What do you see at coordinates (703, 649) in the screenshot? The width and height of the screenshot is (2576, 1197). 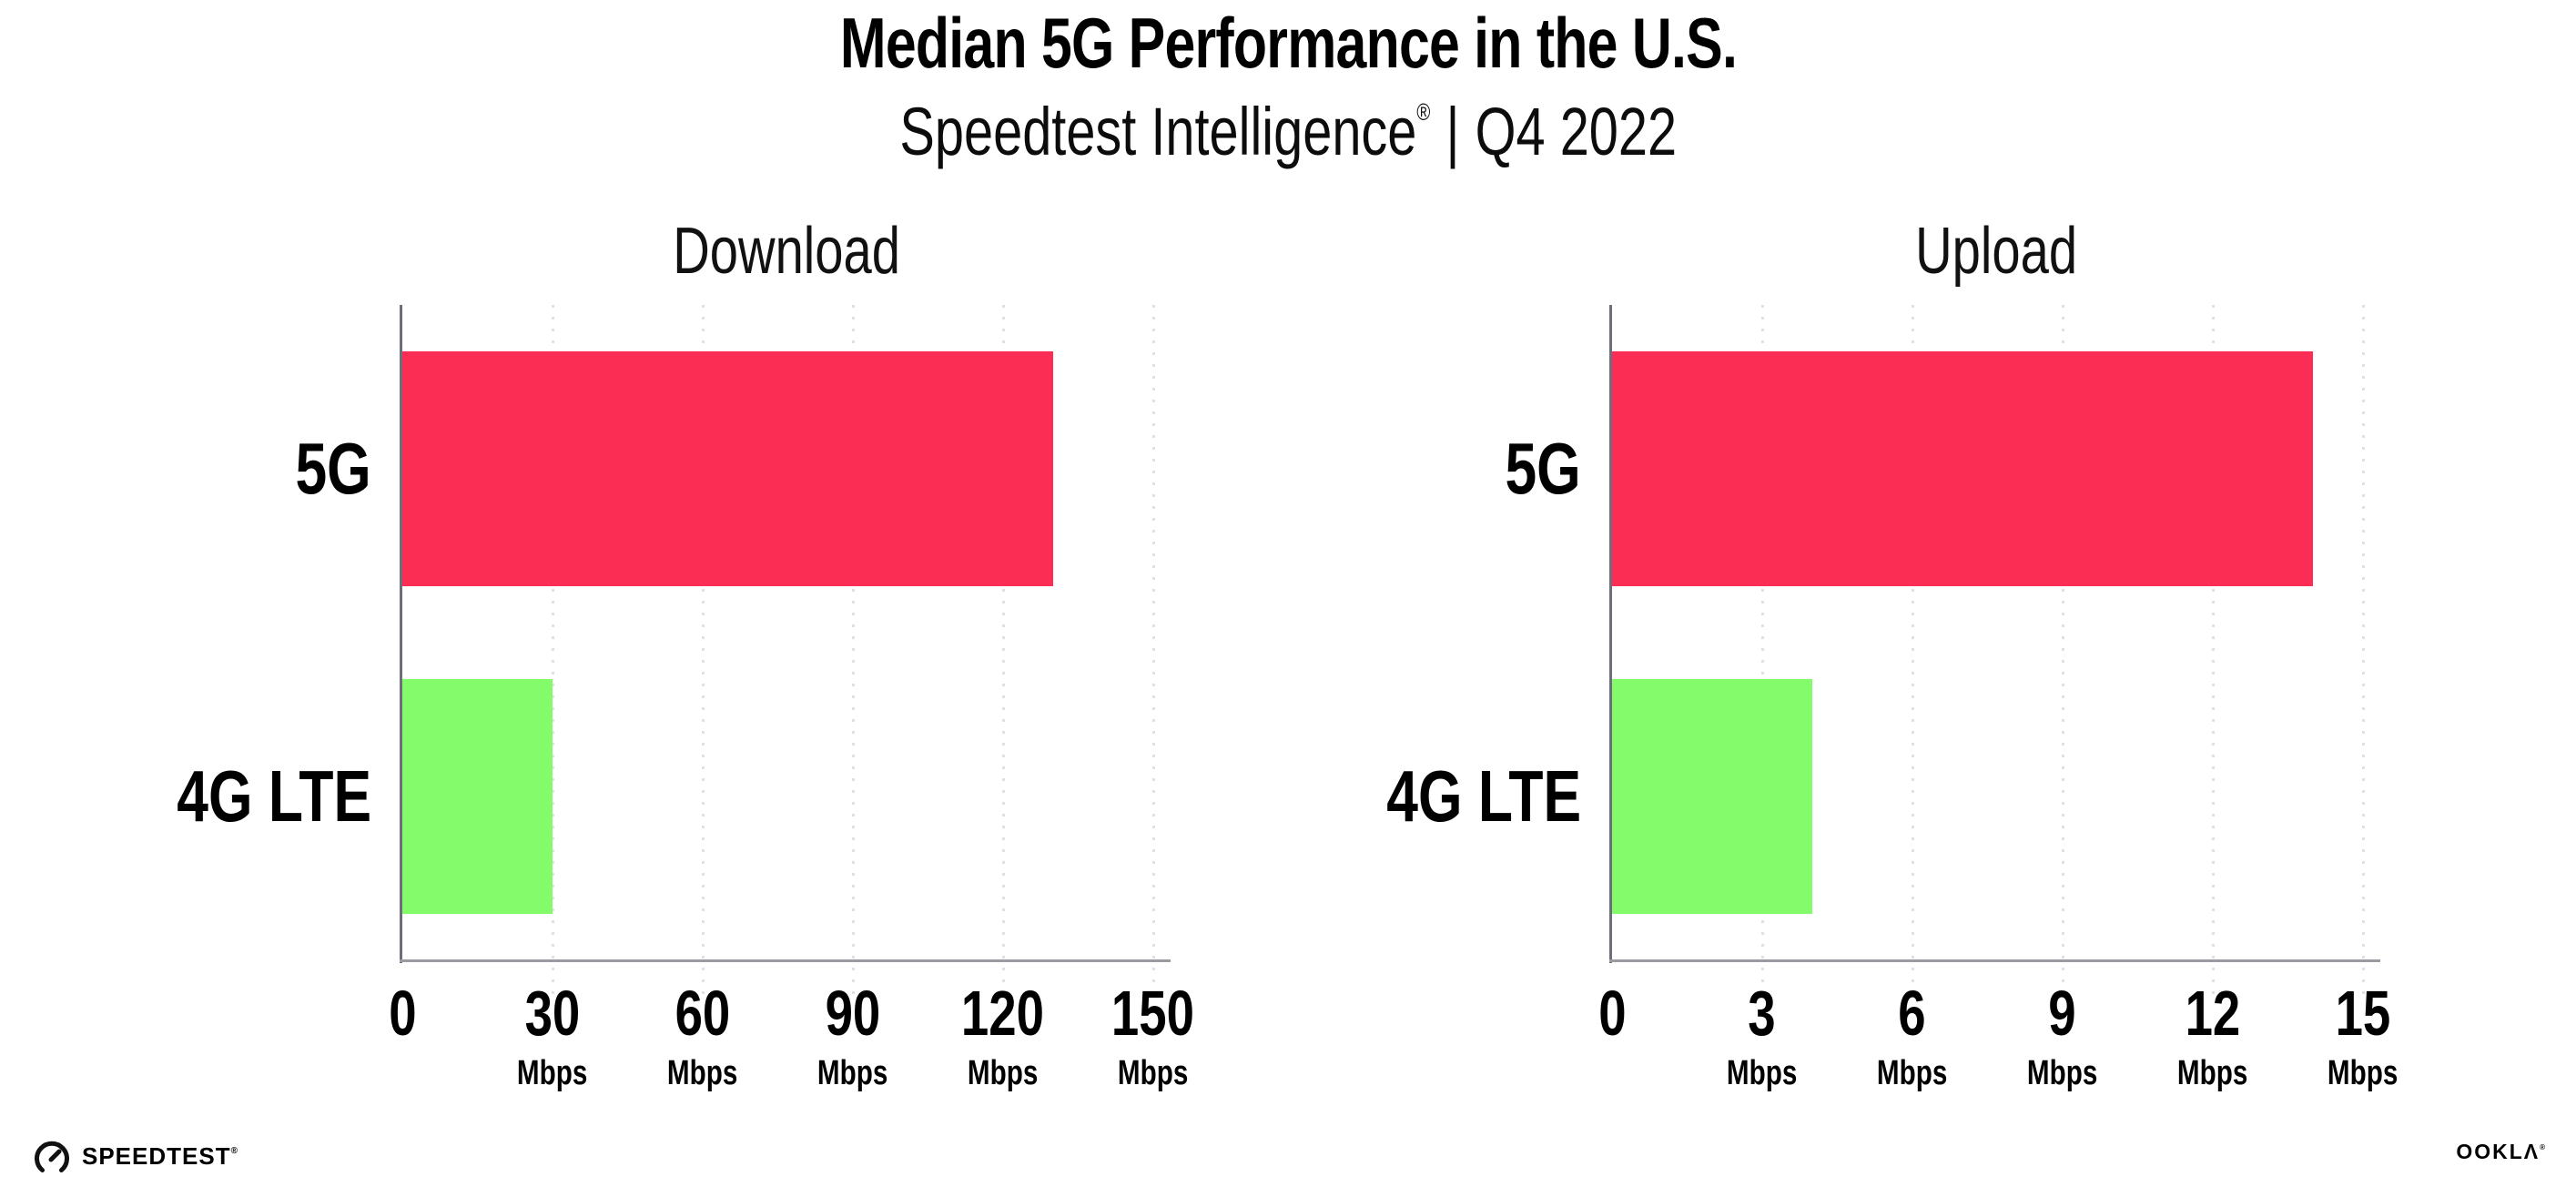 I see `gridline-60-mbps` at bounding box center [703, 649].